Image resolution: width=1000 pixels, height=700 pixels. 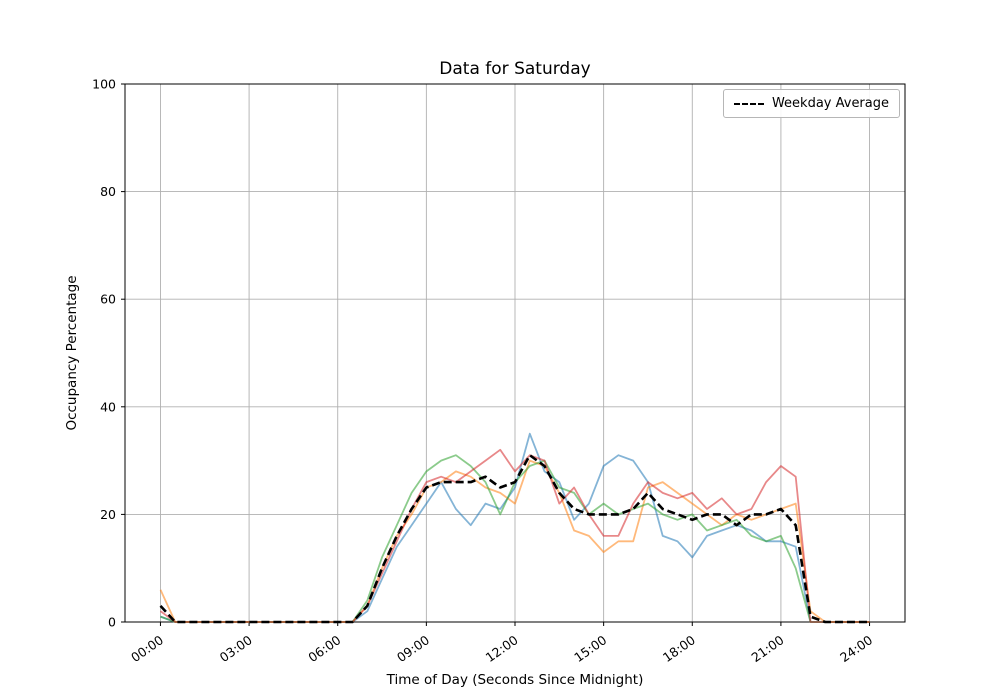 What do you see at coordinates (108, 406) in the screenshot?
I see `y-tick-label: 40` at bounding box center [108, 406].